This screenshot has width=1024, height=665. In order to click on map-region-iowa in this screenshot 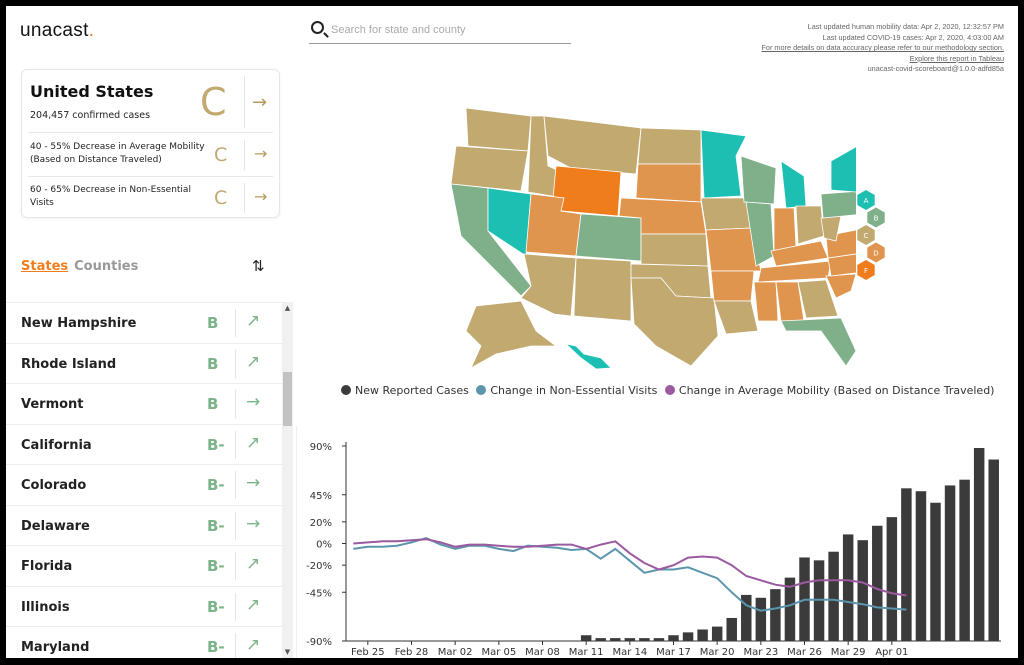, I will do `click(726, 214)`.